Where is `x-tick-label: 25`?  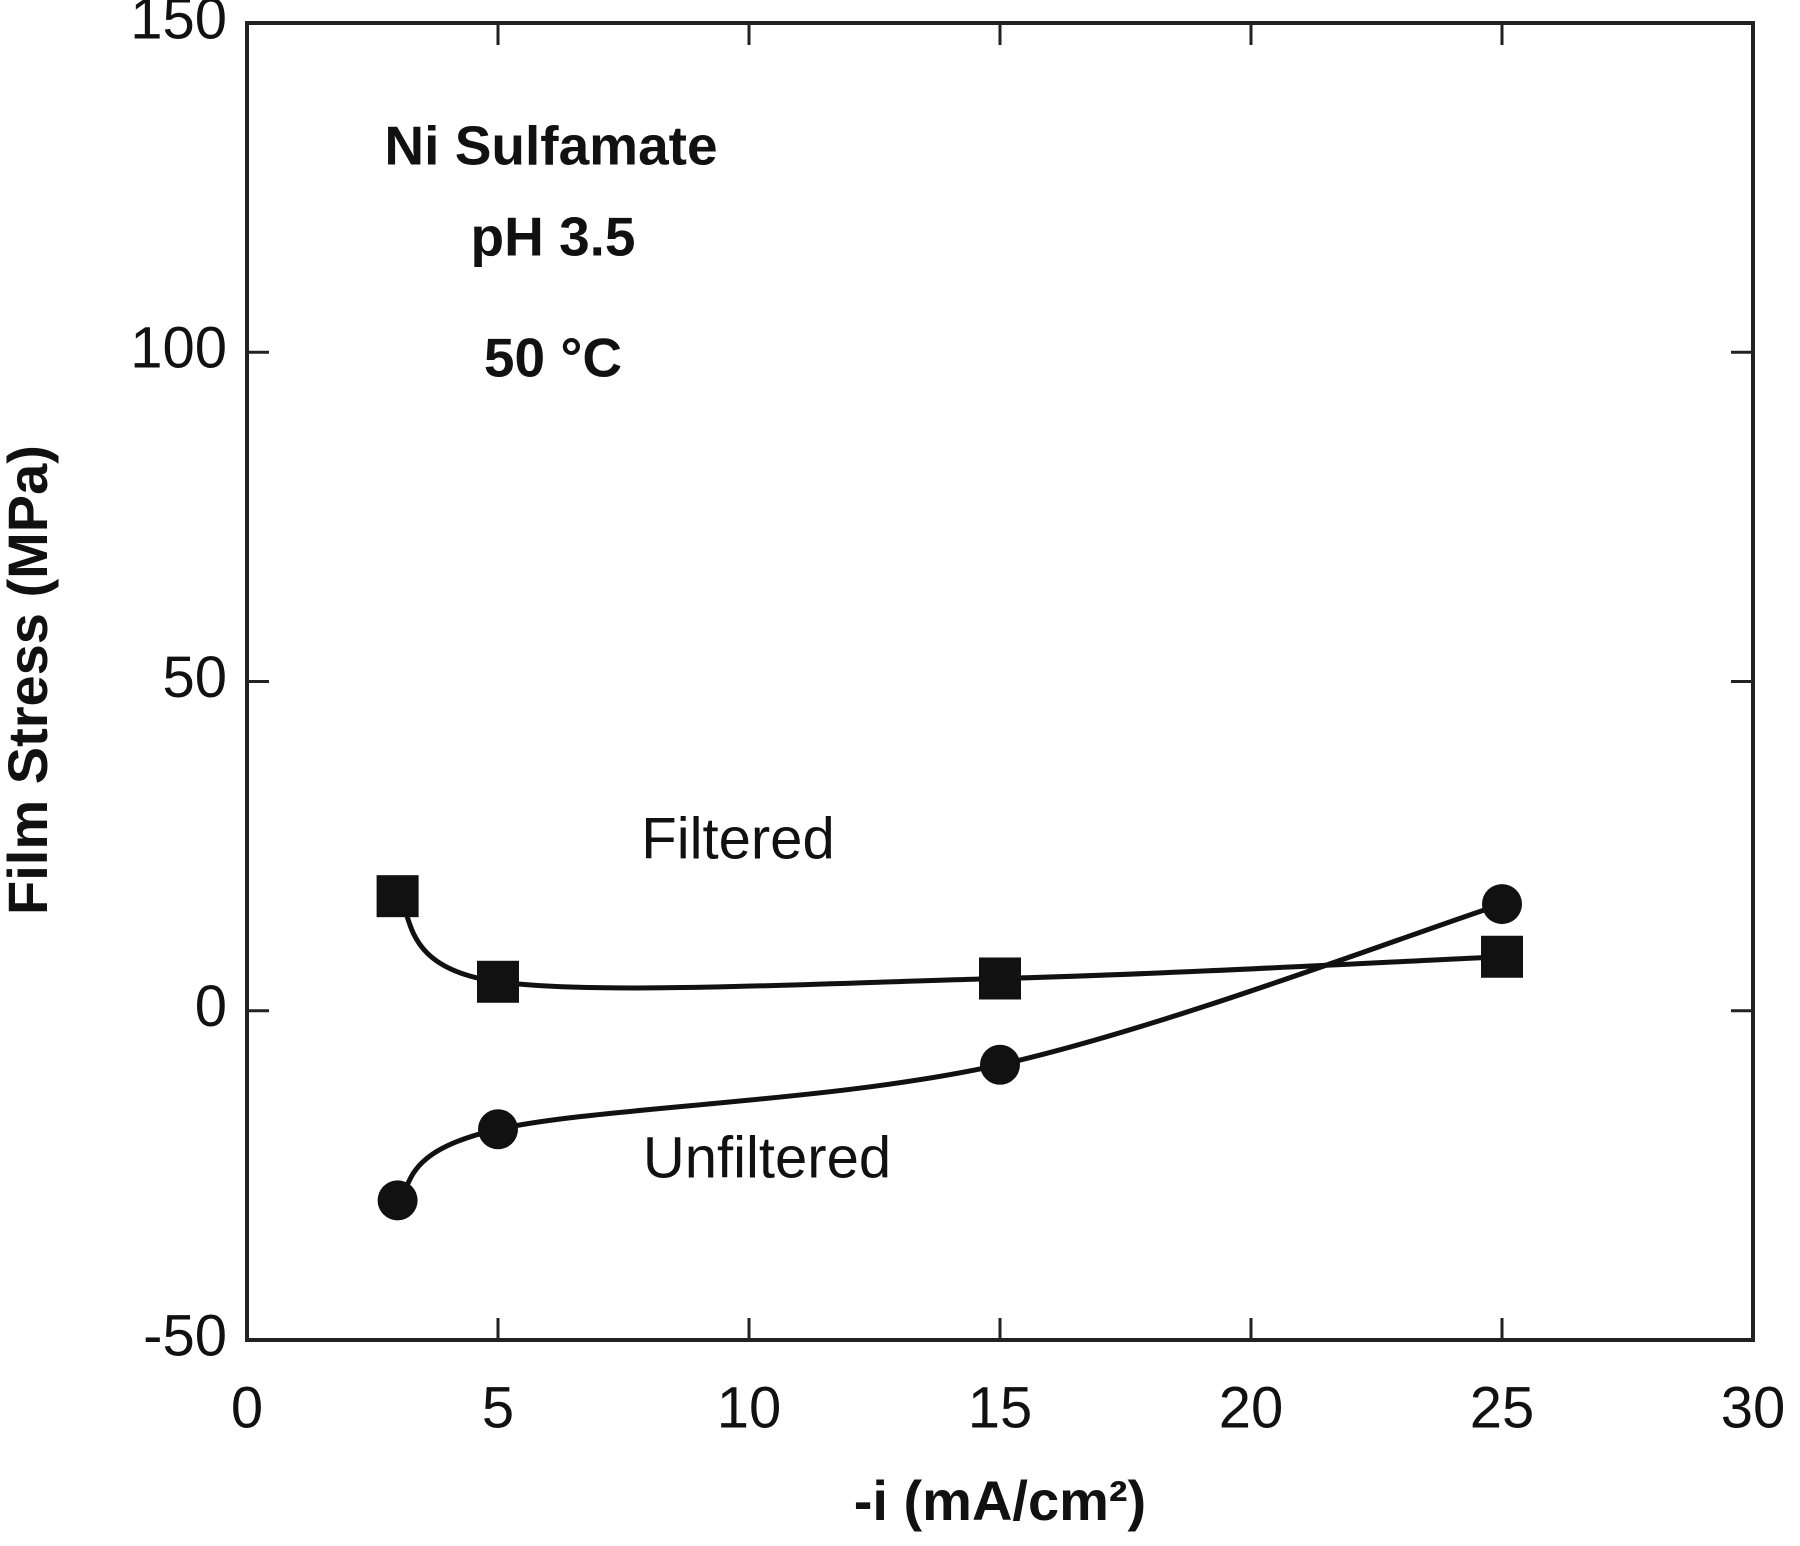
x-tick-label: 25 is located at coordinates (1502, 1407).